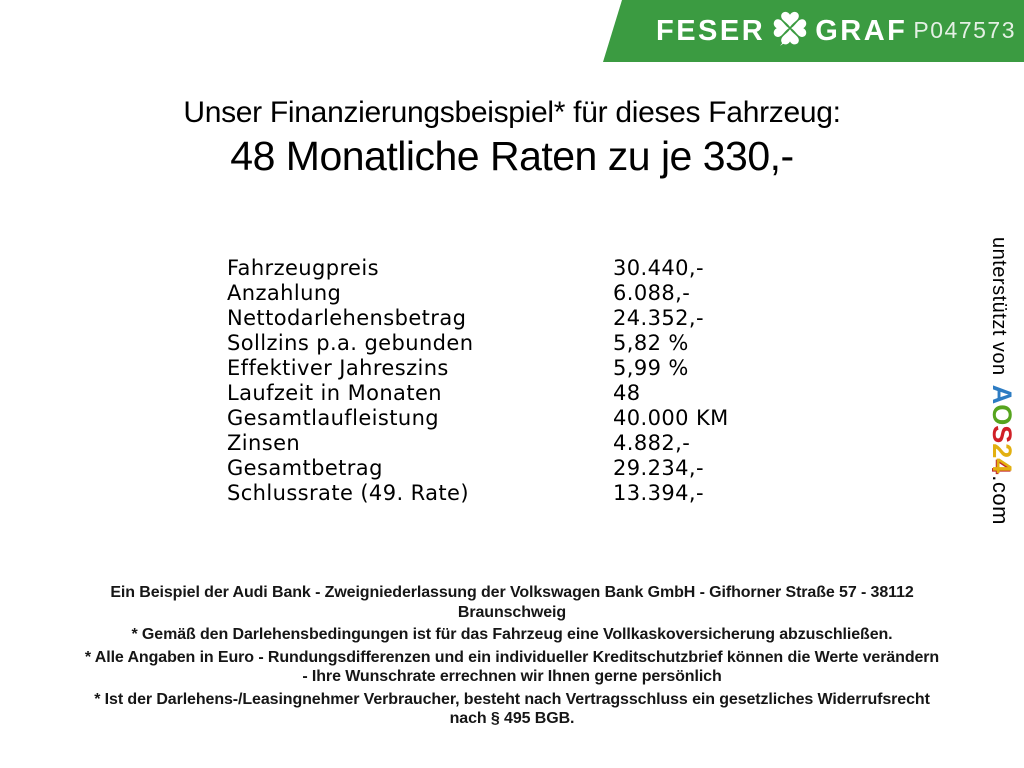  Describe the element at coordinates (861, 30) in the screenshot. I see `brand-word-graf: GRAF` at that location.